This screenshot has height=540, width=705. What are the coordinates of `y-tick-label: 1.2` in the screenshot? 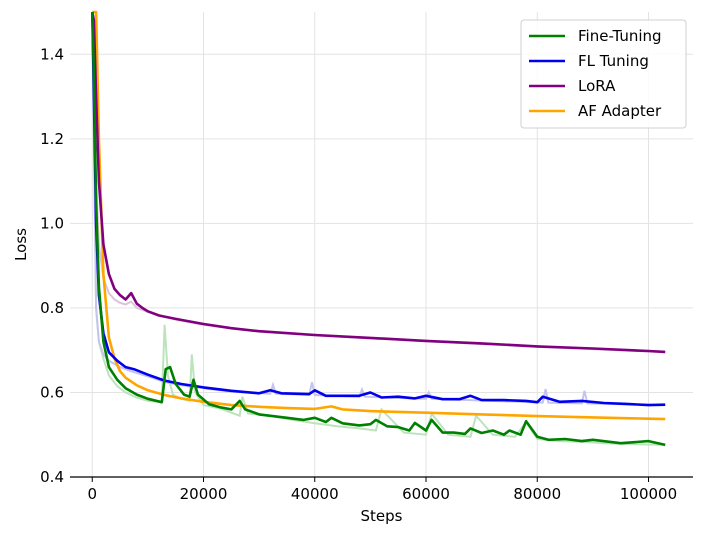 It's located at (52, 139).